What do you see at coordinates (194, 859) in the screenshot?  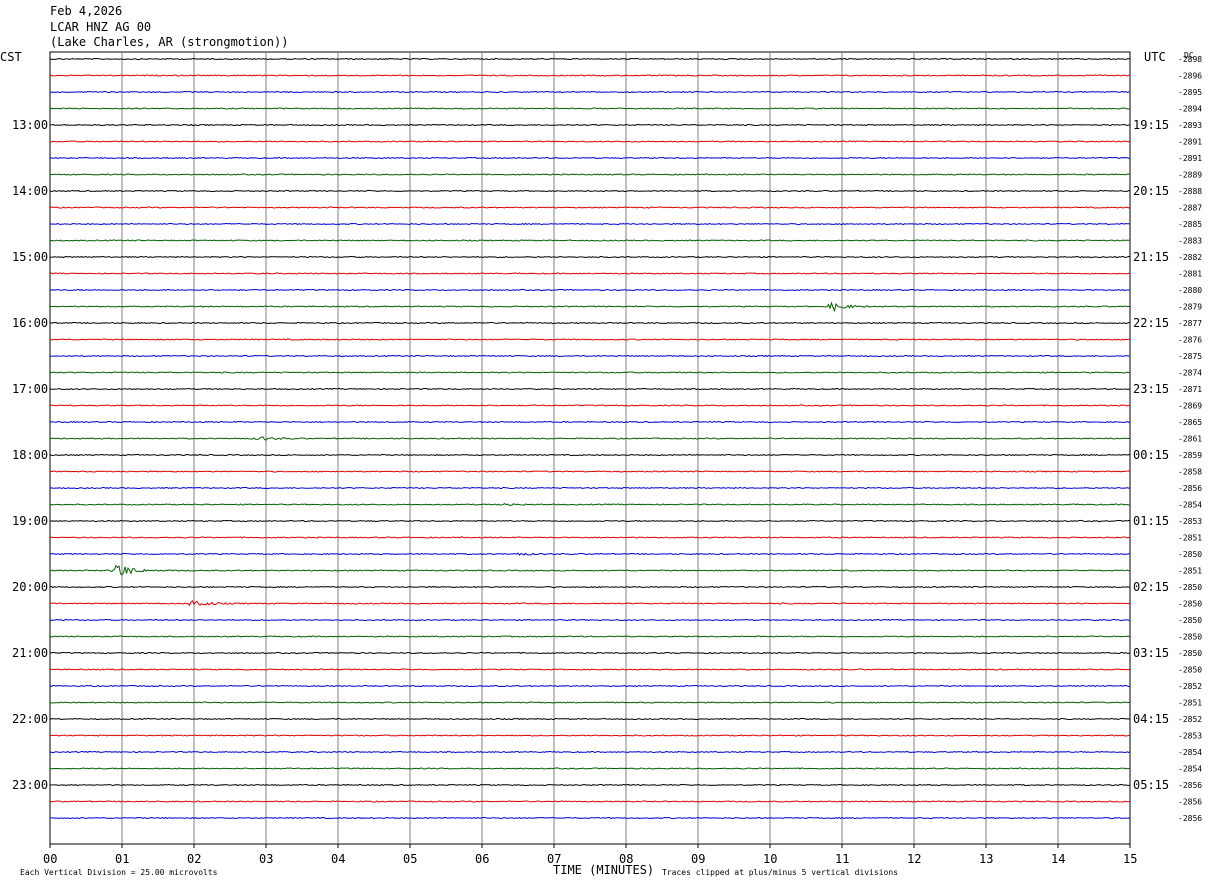 I see `x-tick-label: 02` at bounding box center [194, 859].